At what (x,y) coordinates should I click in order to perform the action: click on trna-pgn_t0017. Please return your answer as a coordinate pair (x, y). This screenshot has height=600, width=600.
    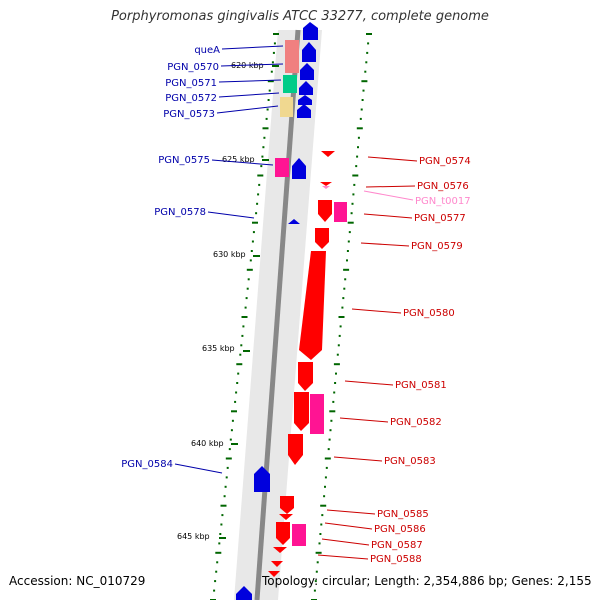
    Looking at the image, I should click on (326, 187).